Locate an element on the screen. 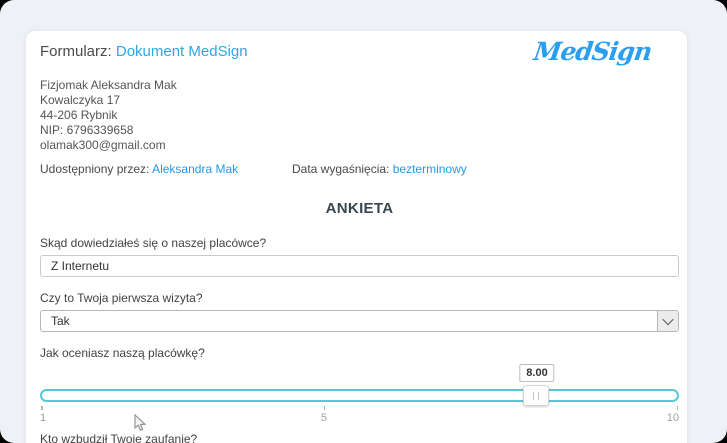 The width and height of the screenshot is (727, 443). provider-name: Fizjomak Aleksandra Mak is located at coordinates (108, 85).